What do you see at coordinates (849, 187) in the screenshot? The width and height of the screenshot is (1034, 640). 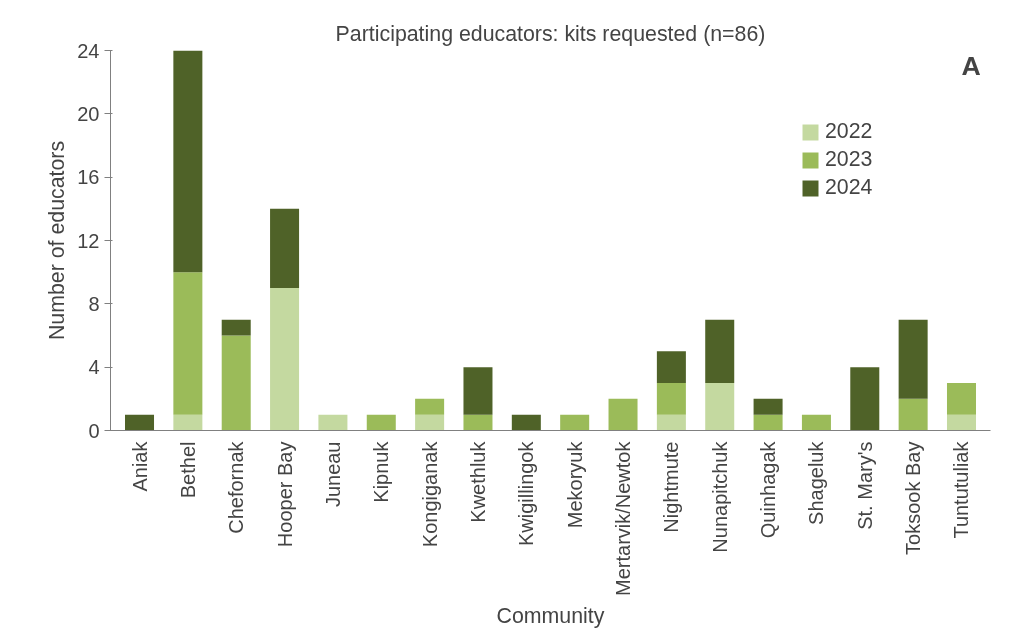 I see `legend-label: 2024` at bounding box center [849, 187].